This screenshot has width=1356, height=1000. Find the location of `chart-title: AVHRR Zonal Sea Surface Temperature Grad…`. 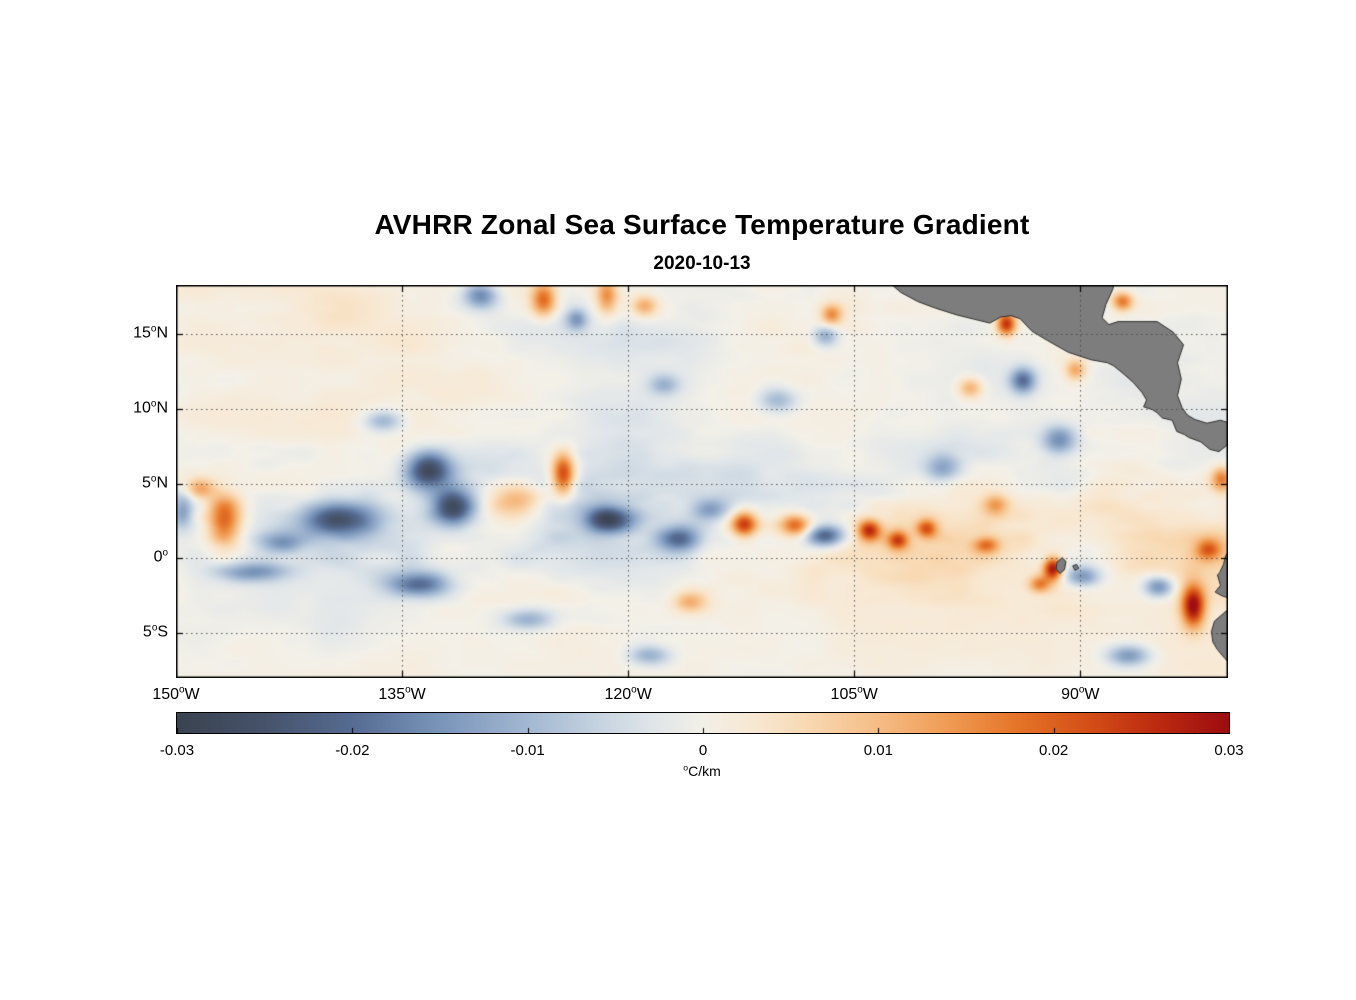

chart-title: AVHRR Zonal Sea Surface Temperature Grad… is located at coordinates (702, 224).